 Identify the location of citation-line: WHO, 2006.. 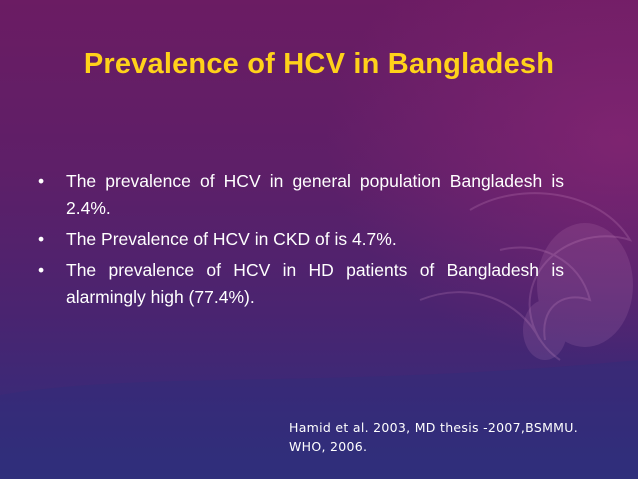
(328, 446).